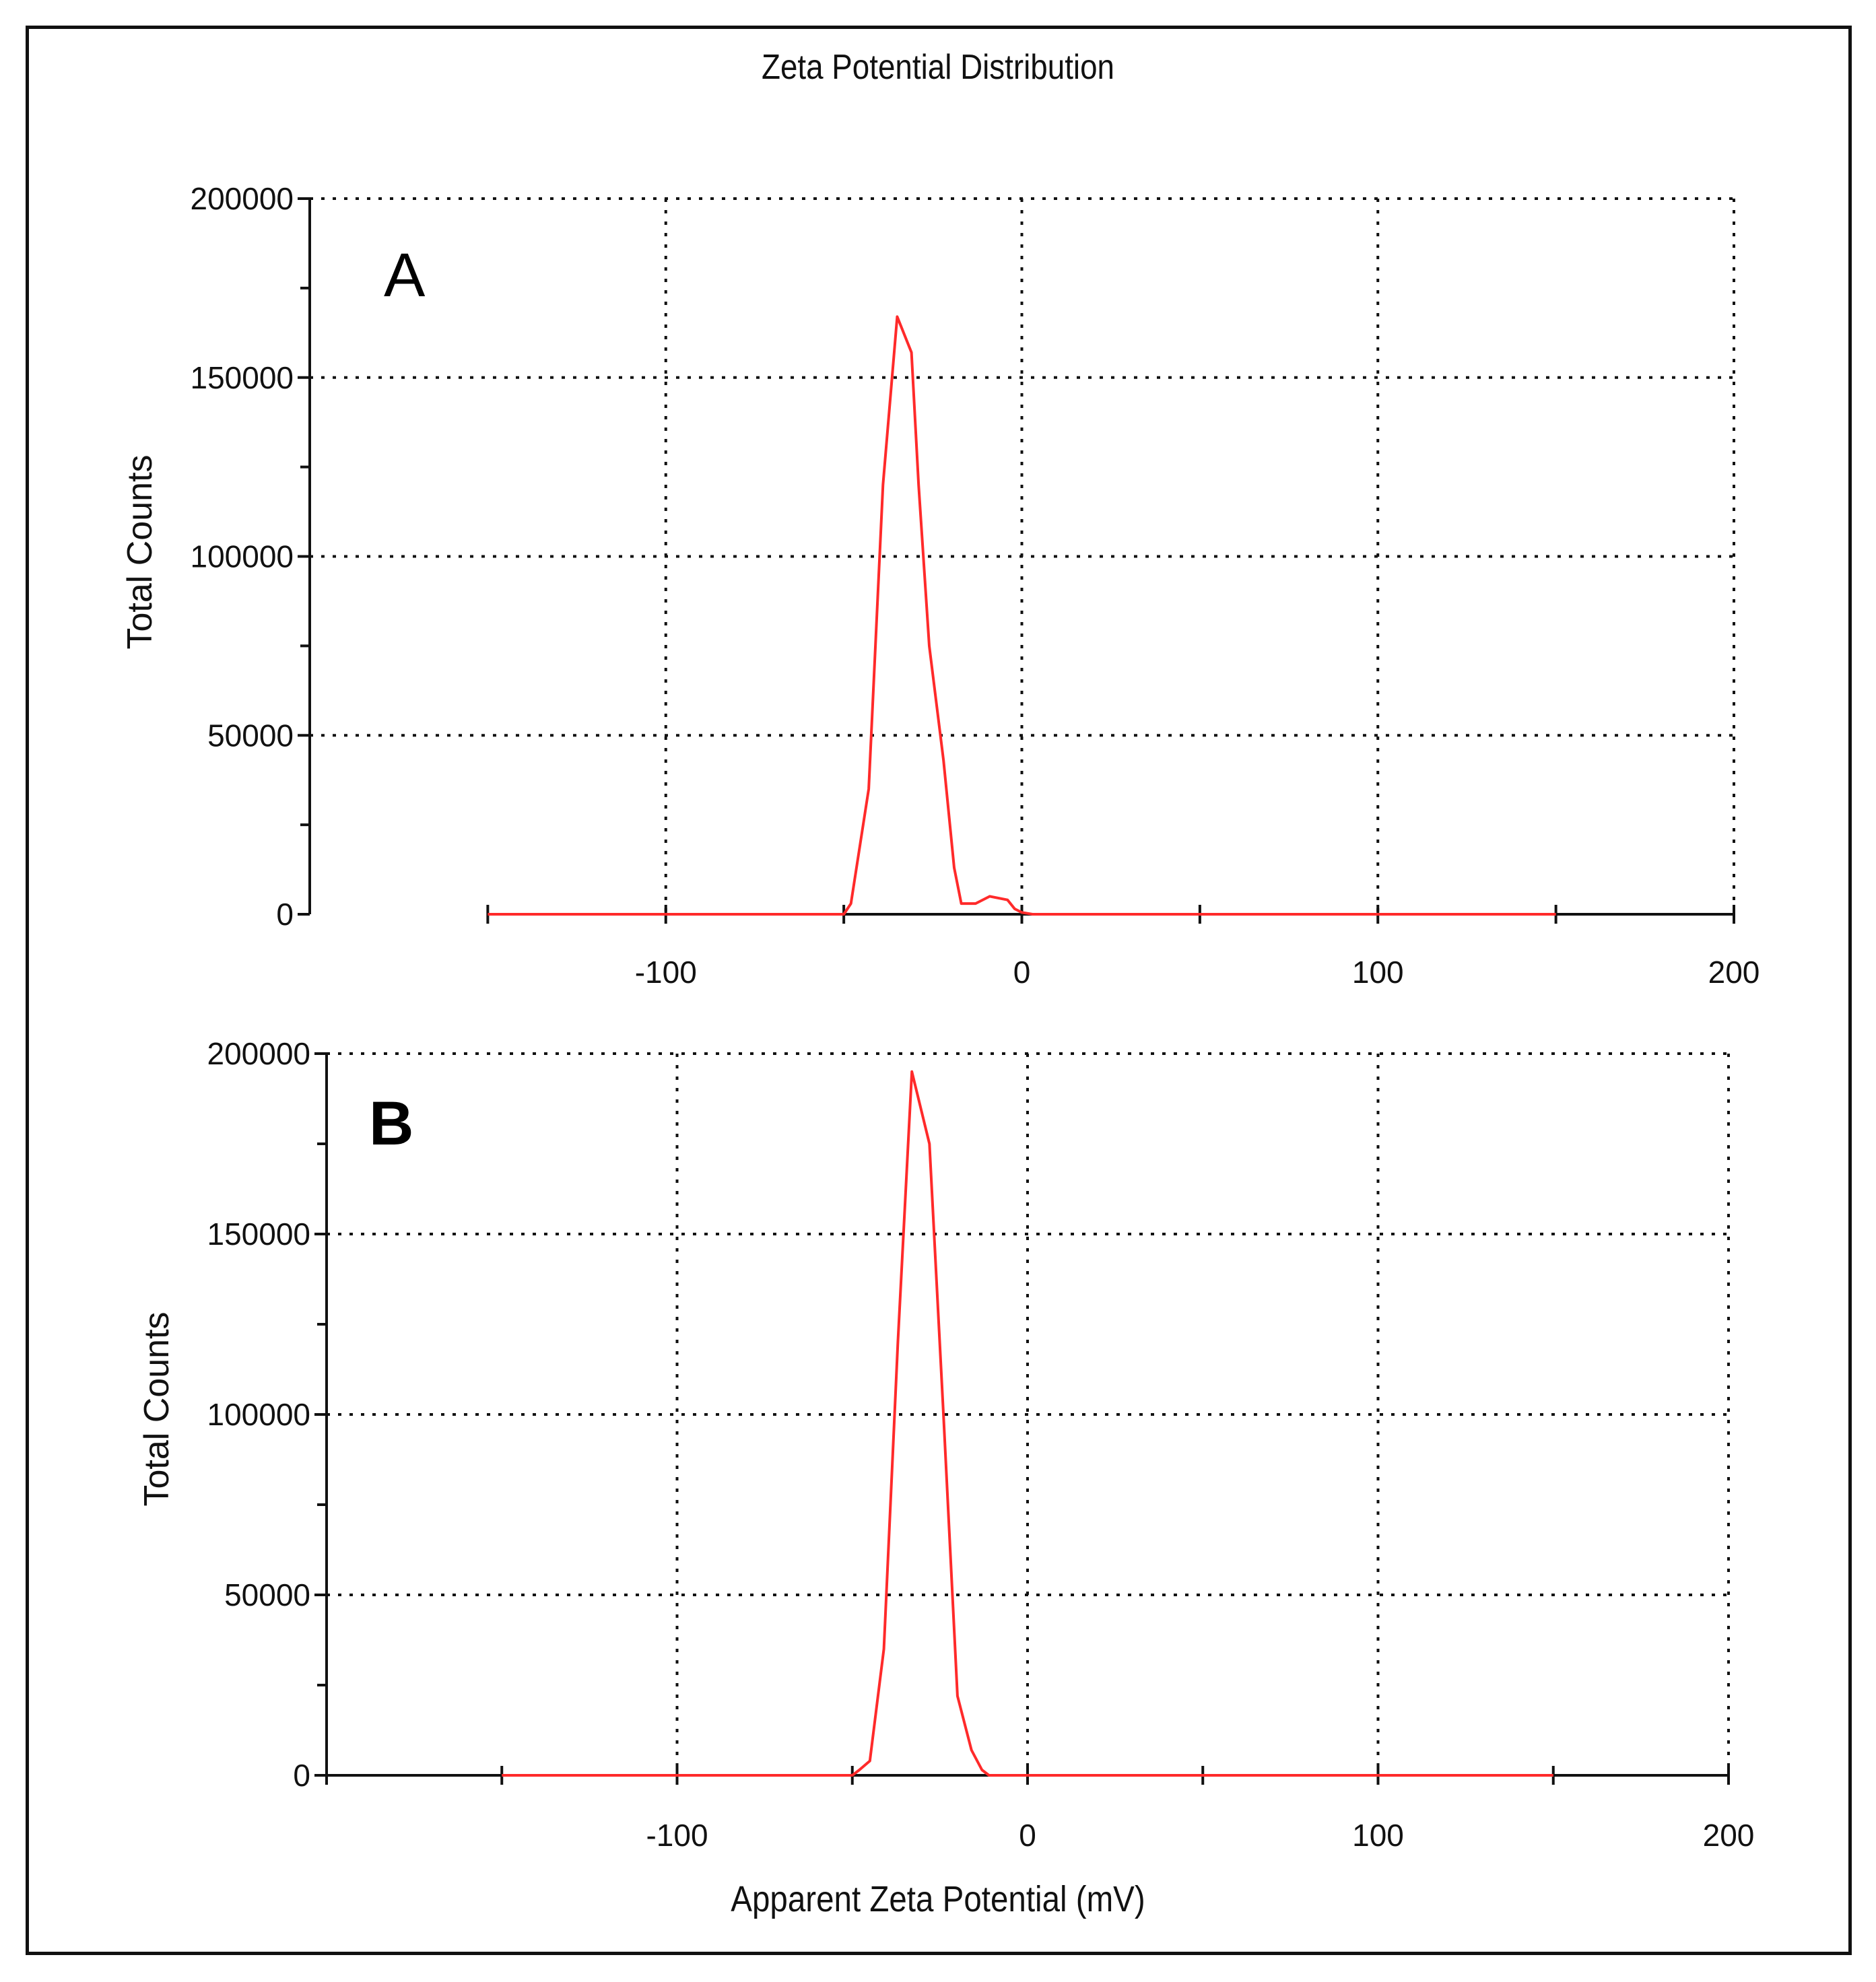 The image size is (1876, 1982). Describe the element at coordinates (405, 275) in the screenshot. I see `panel-label: A` at that location.